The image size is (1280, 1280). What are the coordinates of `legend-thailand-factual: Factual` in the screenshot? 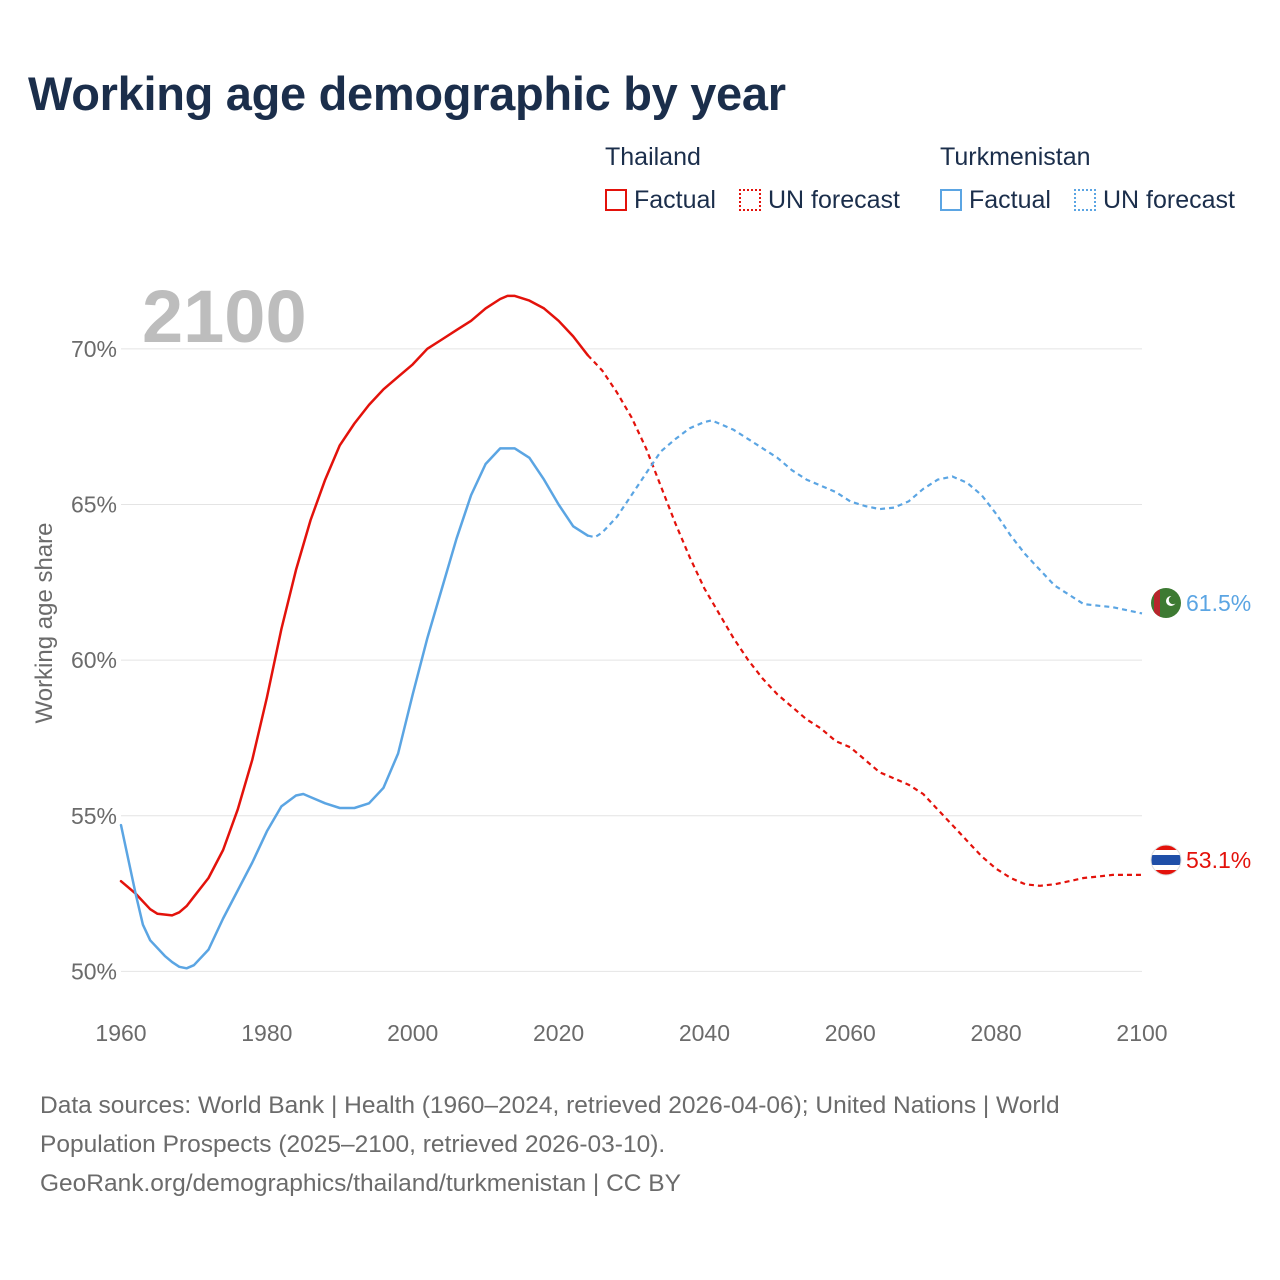 It's located at (660, 200).